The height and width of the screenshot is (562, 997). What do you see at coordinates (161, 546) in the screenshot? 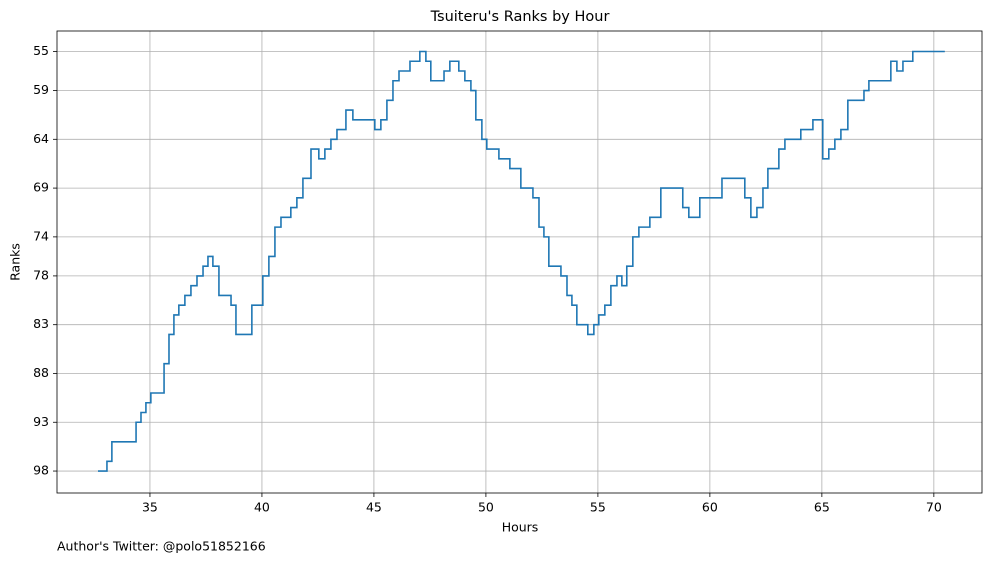
I see `footnote: Author's Twitter: @polo51852166` at bounding box center [161, 546].